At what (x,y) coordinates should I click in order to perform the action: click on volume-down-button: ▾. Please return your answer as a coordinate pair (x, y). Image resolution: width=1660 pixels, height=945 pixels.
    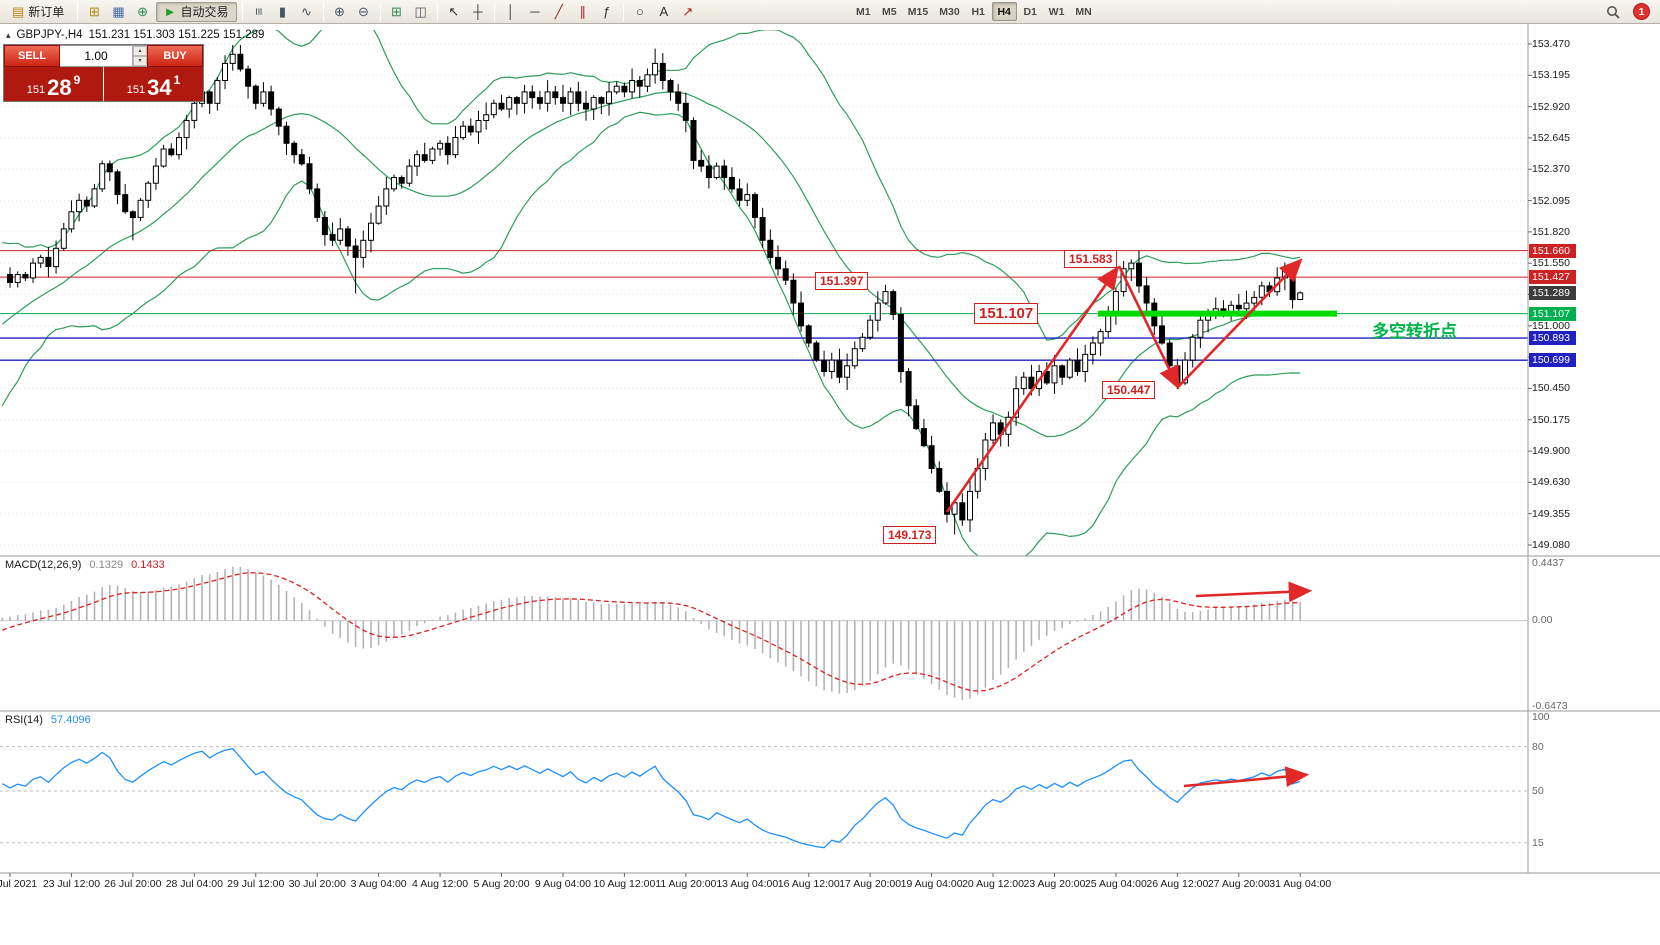
    Looking at the image, I should click on (140, 61).